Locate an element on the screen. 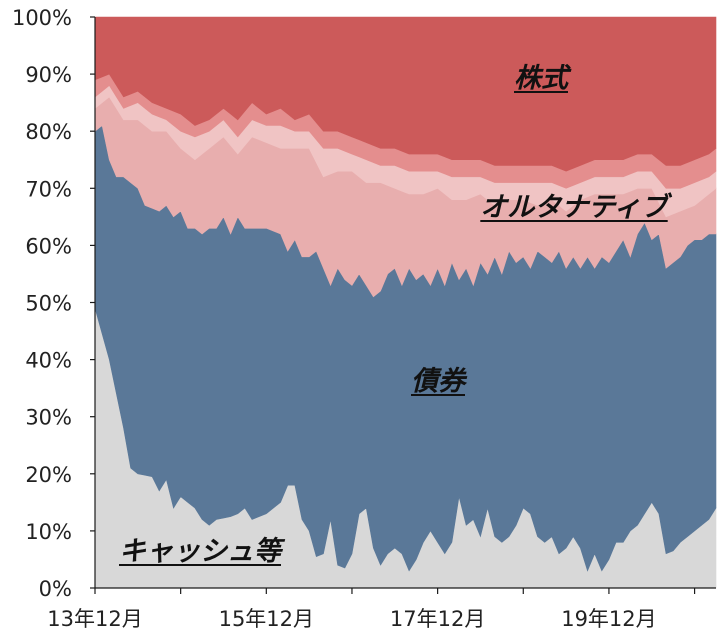 The width and height of the screenshot is (721, 637). y-tick-label: 80% is located at coordinates (48, 132).